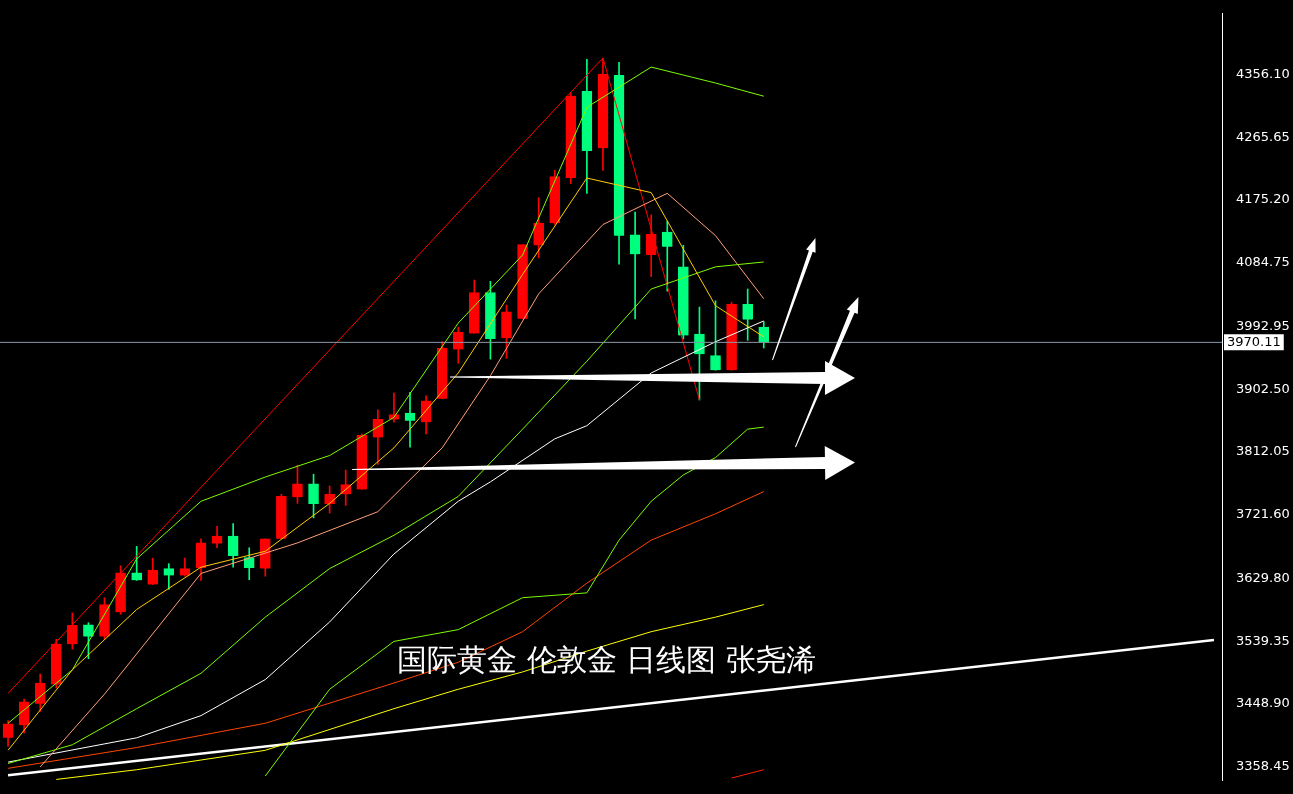 The image size is (1293, 794). What do you see at coordinates (1263, 703) in the screenshot?
I see `y-tick-label: 3448.90` at bounding box center [1263, 703].